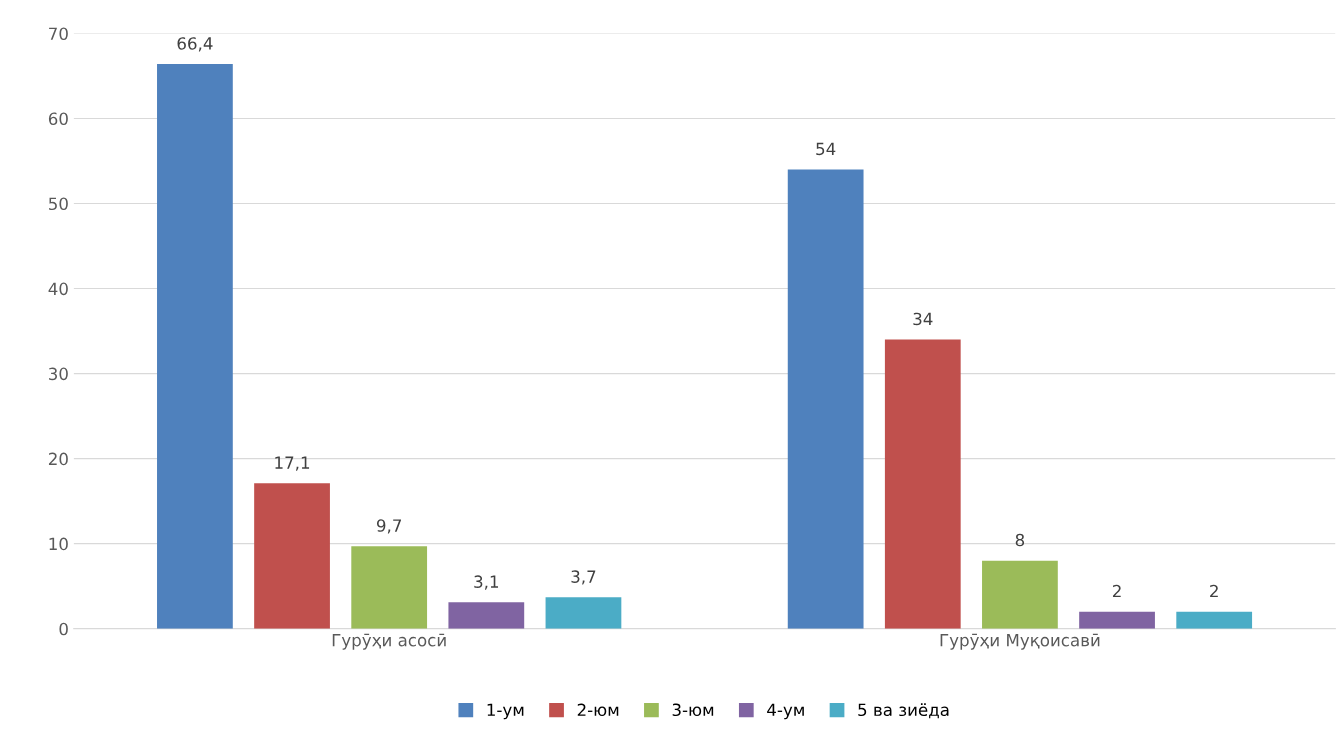 Image resolution: width=1342 pixels, height=744 pixels. What do you see at coordinates (1020, 540) in the screenshot?
I see `data-label: 8` at bounding box center [1020, 540].